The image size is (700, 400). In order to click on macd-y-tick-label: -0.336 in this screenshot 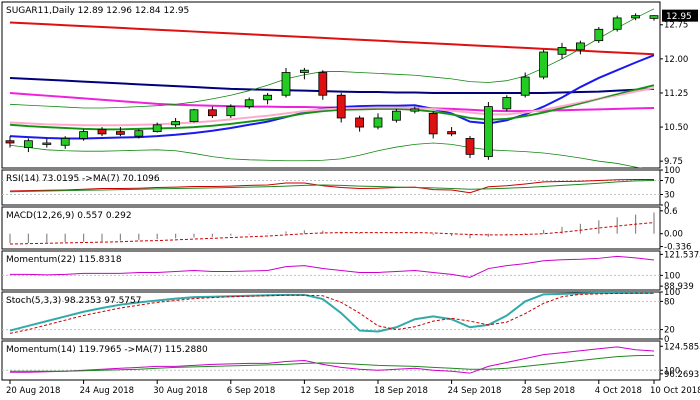, I will do `click(677, 248)`.